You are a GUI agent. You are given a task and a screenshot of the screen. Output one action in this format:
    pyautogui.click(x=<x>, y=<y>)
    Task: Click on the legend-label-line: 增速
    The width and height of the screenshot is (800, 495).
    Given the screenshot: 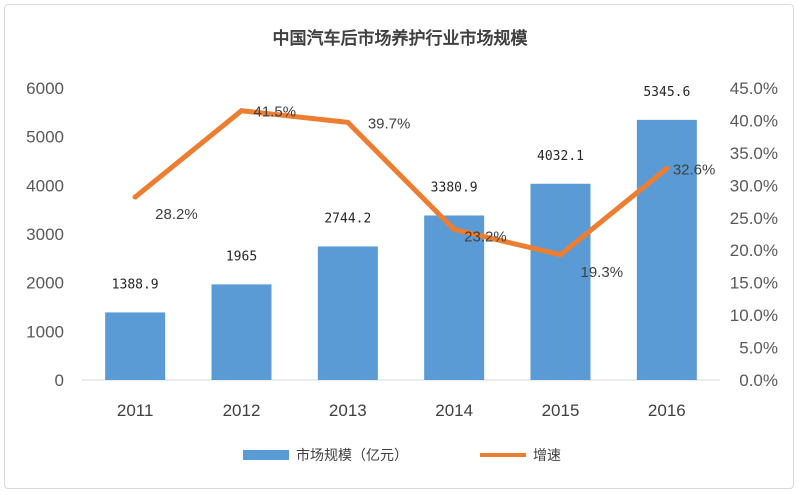 What is the action you would take?
    pyautogui.click(x=547, y=456)
    